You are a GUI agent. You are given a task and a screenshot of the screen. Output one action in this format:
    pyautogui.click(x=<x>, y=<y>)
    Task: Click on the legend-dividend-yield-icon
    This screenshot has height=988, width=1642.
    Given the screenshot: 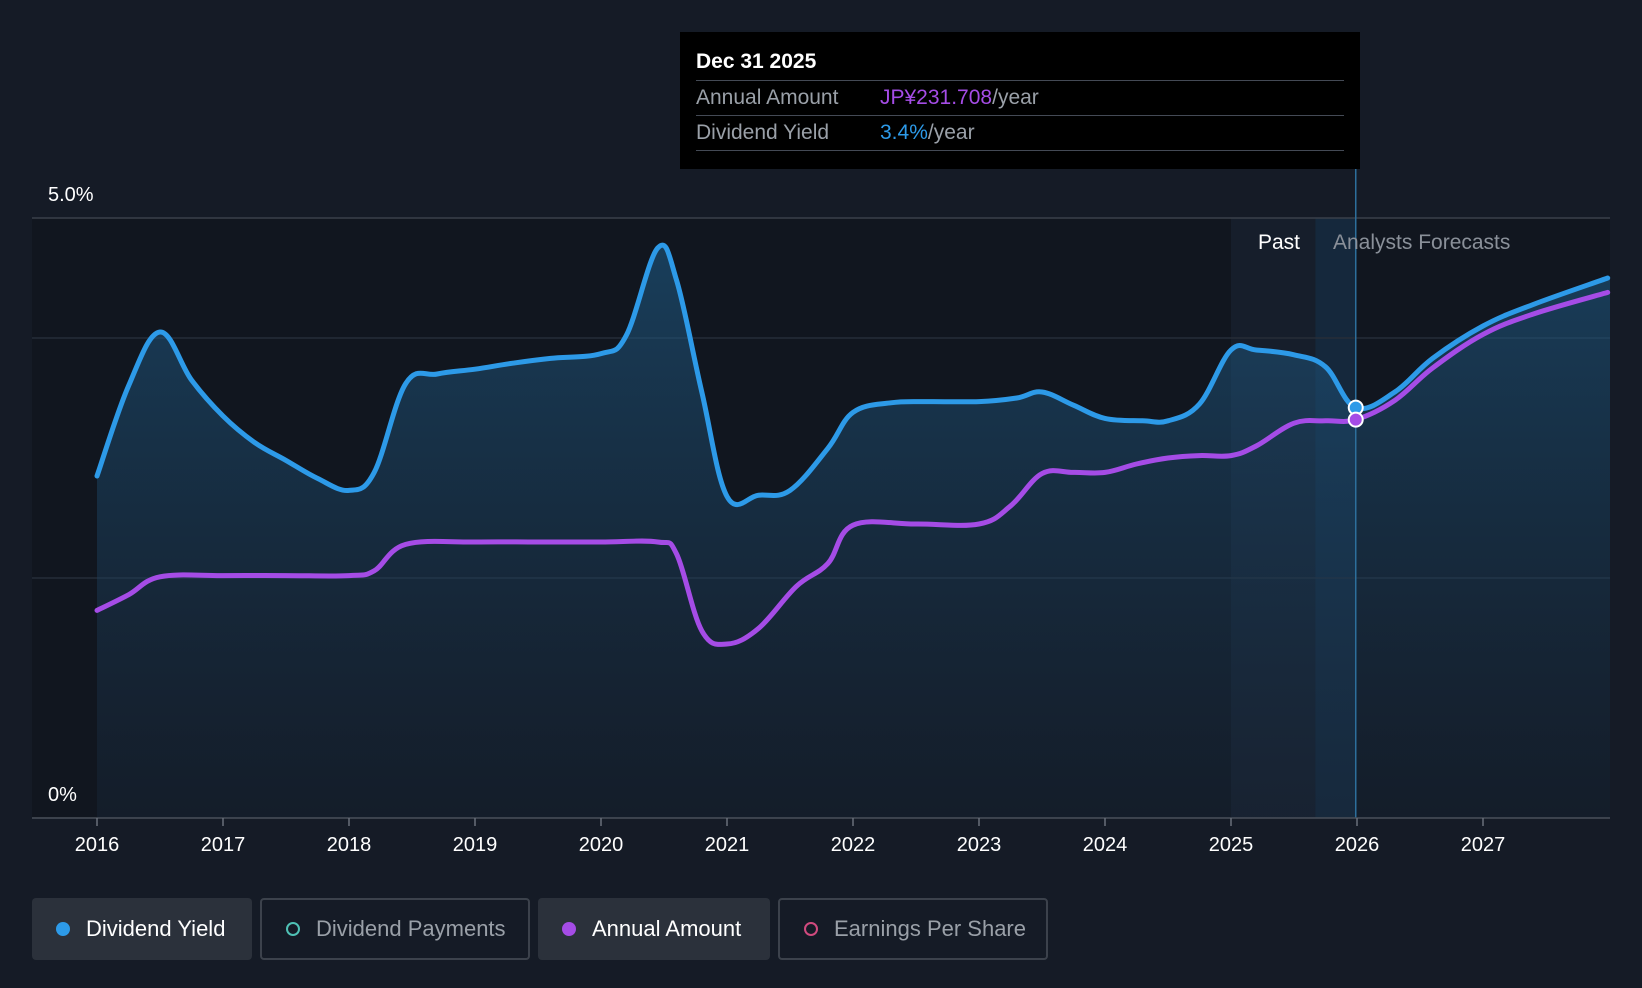 What is the action you would take?
    pyautogui.click(x=63, y=929)
    